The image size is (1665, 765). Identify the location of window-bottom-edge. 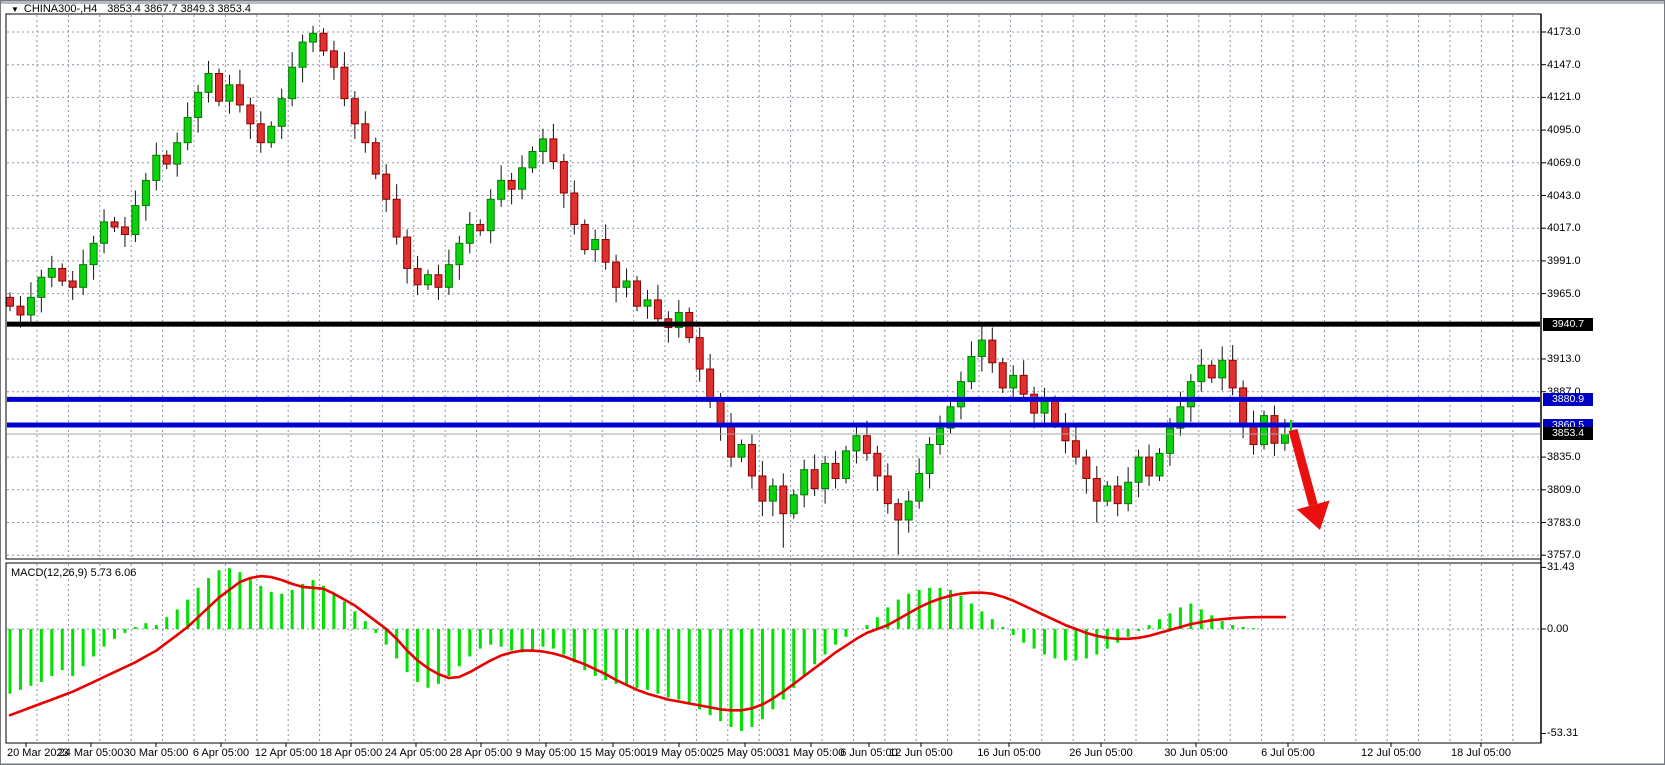
(832, 763).